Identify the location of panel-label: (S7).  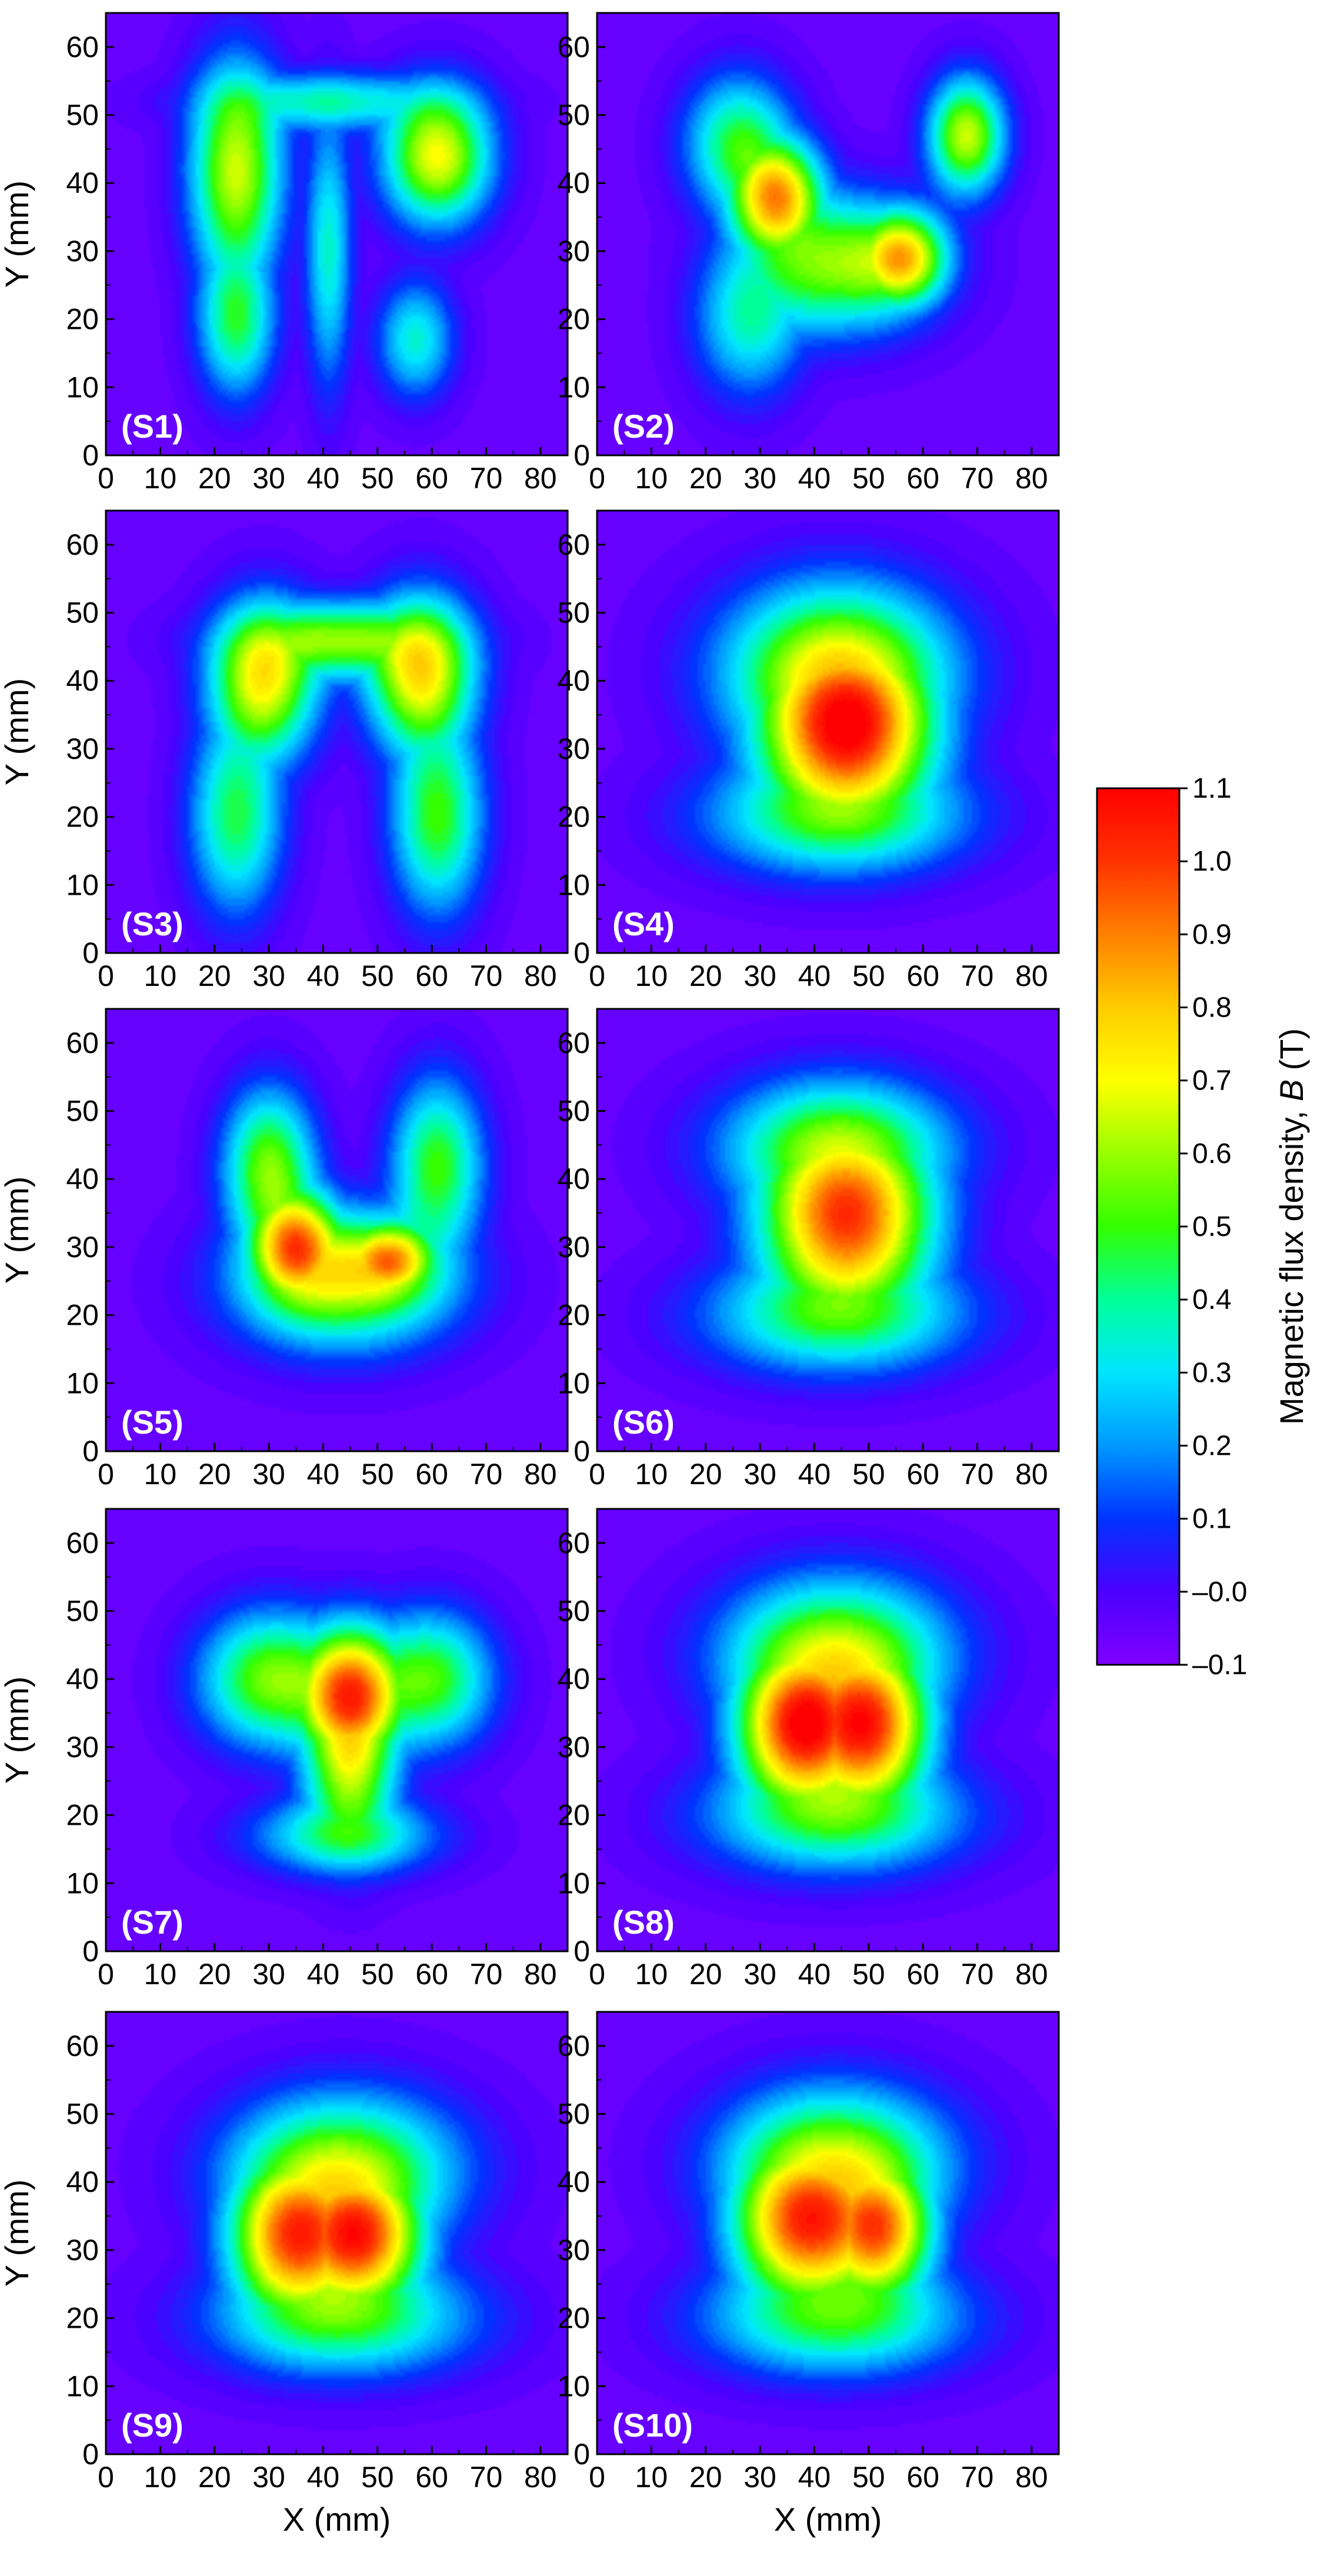
(153, 1923).